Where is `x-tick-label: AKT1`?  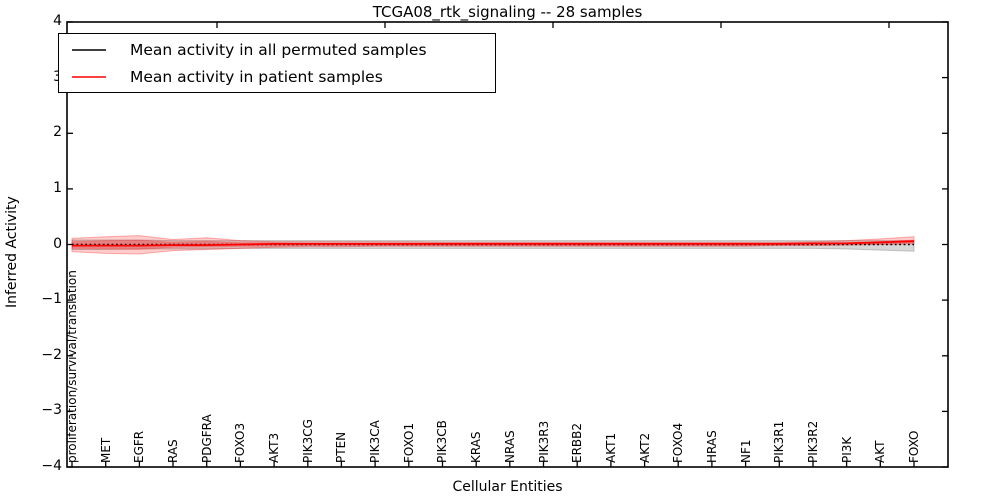
x-tick-label: AKT1 is located at coordinates (610, 447).